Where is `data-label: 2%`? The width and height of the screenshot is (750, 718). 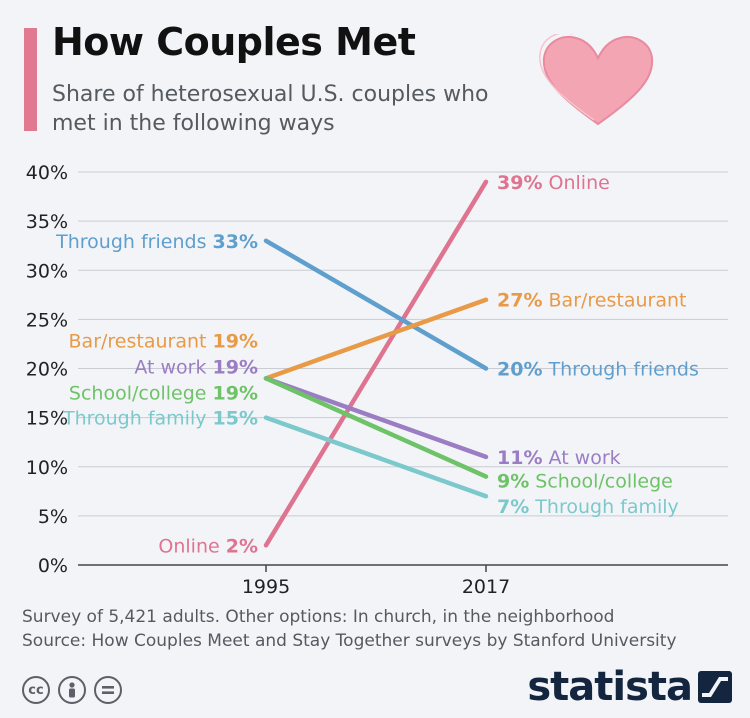 data-label: 2% is located at coordinates (242, 546).